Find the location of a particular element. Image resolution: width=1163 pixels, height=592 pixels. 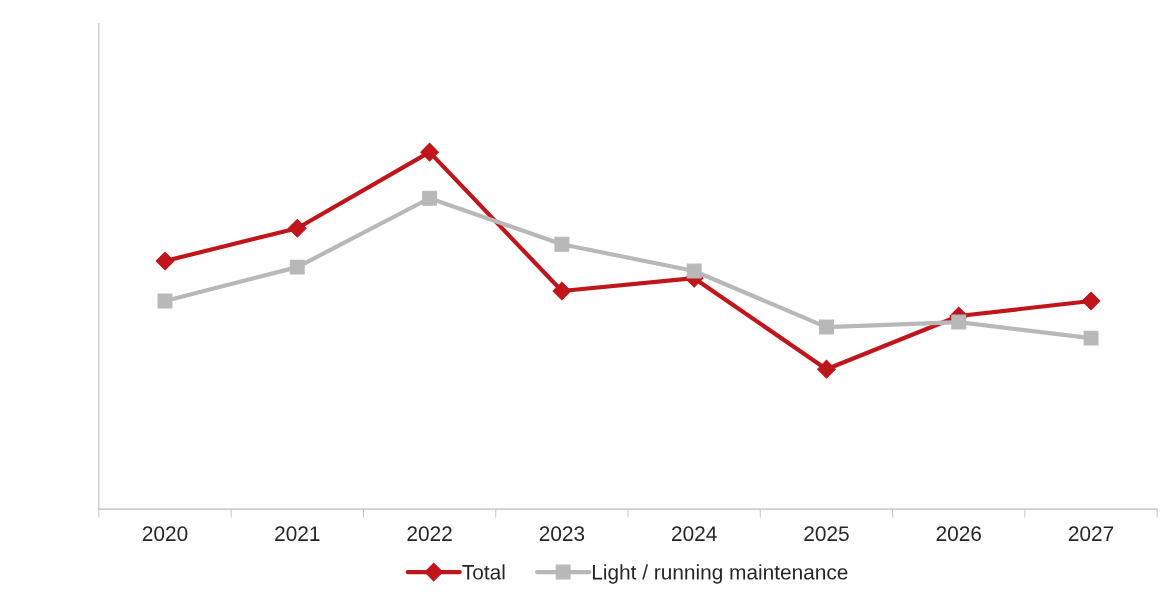

x-tick-label: 2027 is located at coordinates (1091, 534).